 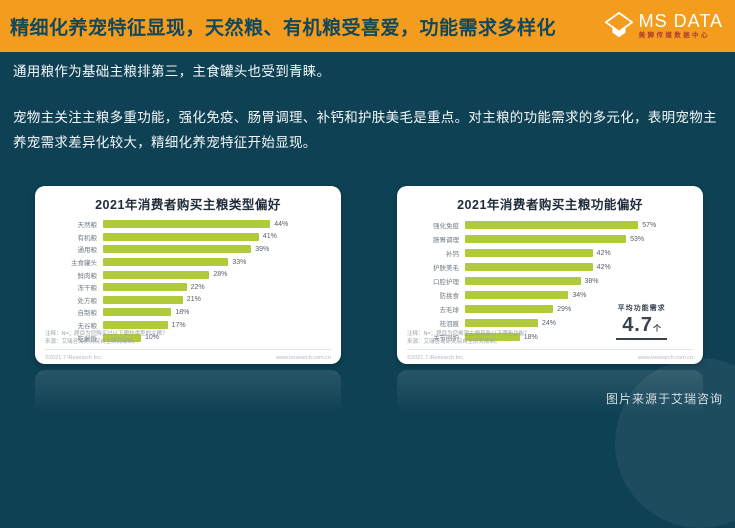 I want to click on bar-category-label: 鲜肉粮, so click(x=87, y=276).